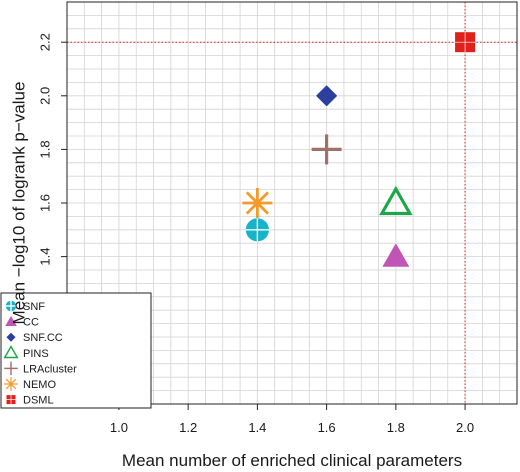 This screenshot has height=472, width=520. Describe the element at coordinates (50, 369) in the screenshot. I see `legend-label: LRAcluster` at that location.